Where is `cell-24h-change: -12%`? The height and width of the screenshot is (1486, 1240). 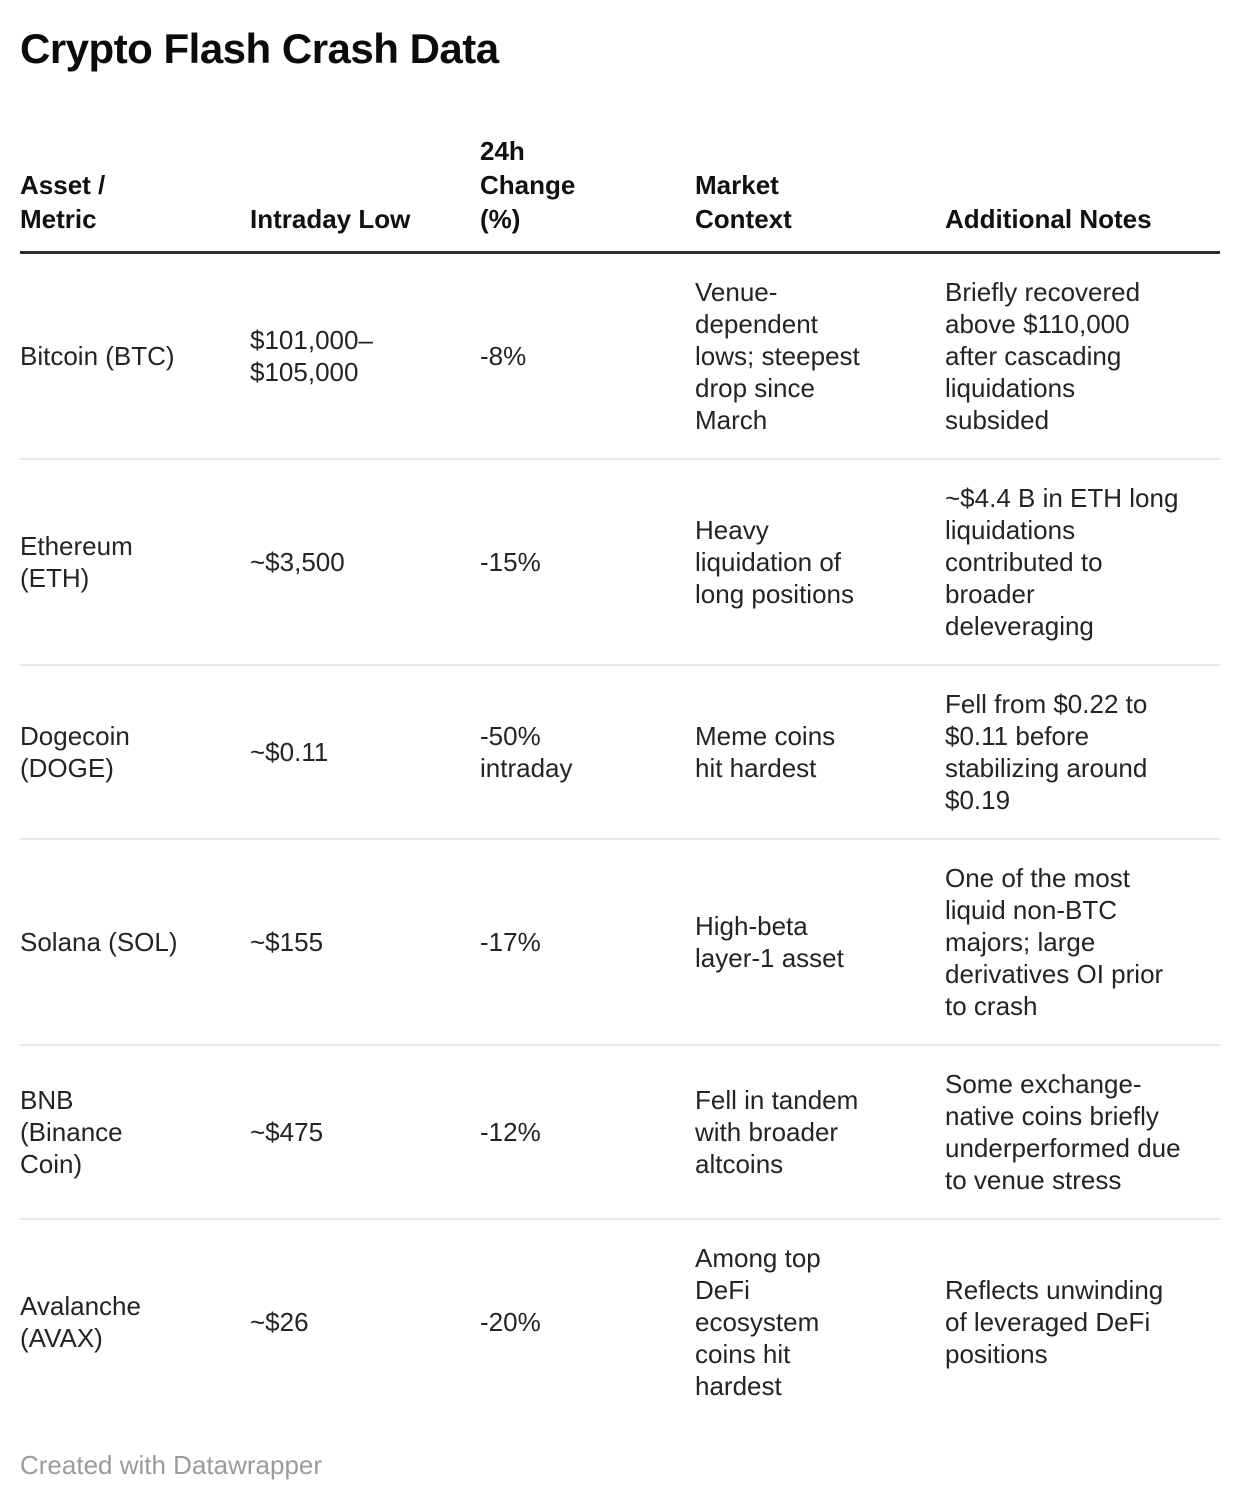 cell-24h-change: -12% is located at coordinates (510, 1132).